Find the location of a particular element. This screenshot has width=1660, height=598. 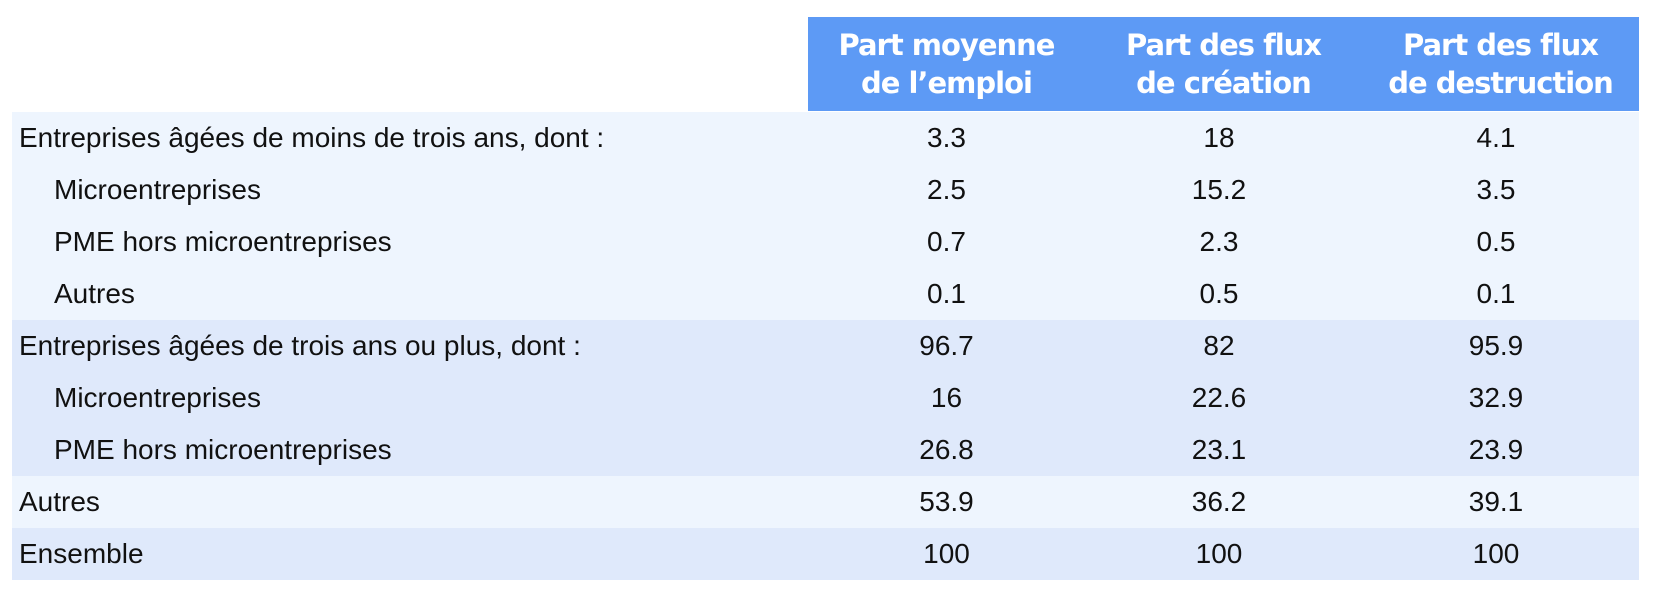

cell-value: 32.9 is located at coordinates (1496, 397).